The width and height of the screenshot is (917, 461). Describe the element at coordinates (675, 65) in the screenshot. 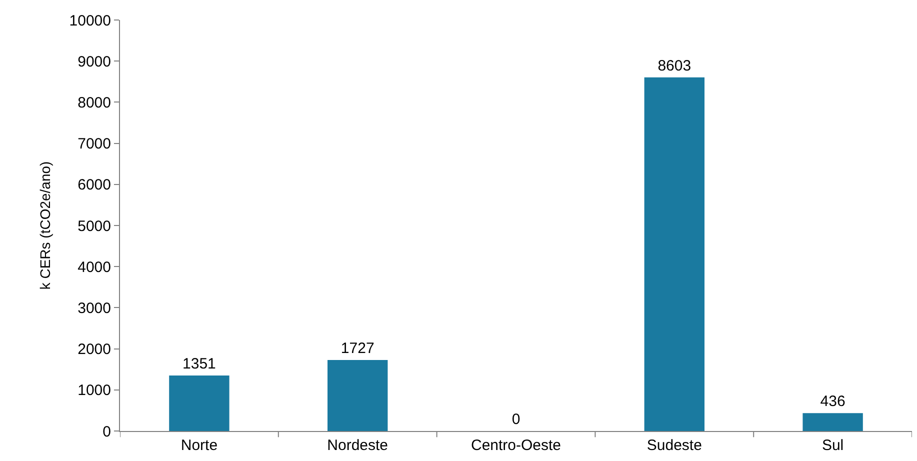

I see `data-label: 8603` at that location.